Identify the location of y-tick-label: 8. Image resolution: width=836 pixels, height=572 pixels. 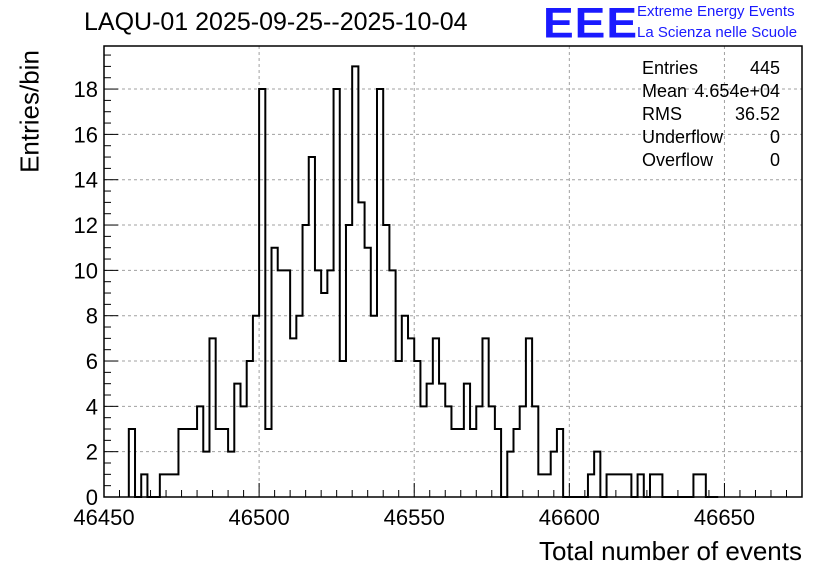
(92, 316).